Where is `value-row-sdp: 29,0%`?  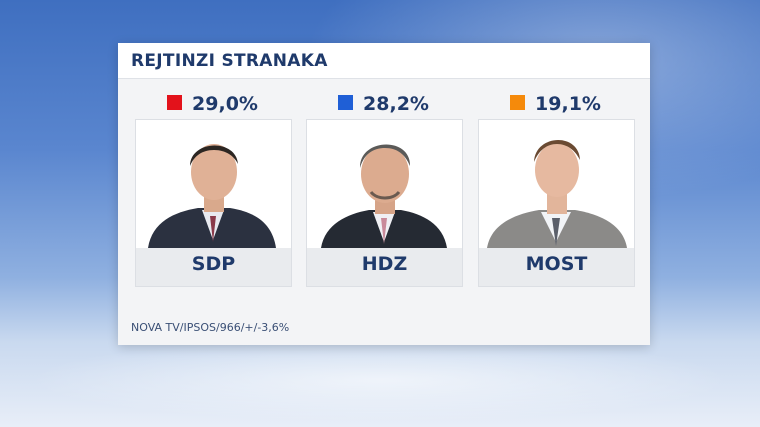 value-row-sdp: 29,0% is located at coordinates (212, 104).